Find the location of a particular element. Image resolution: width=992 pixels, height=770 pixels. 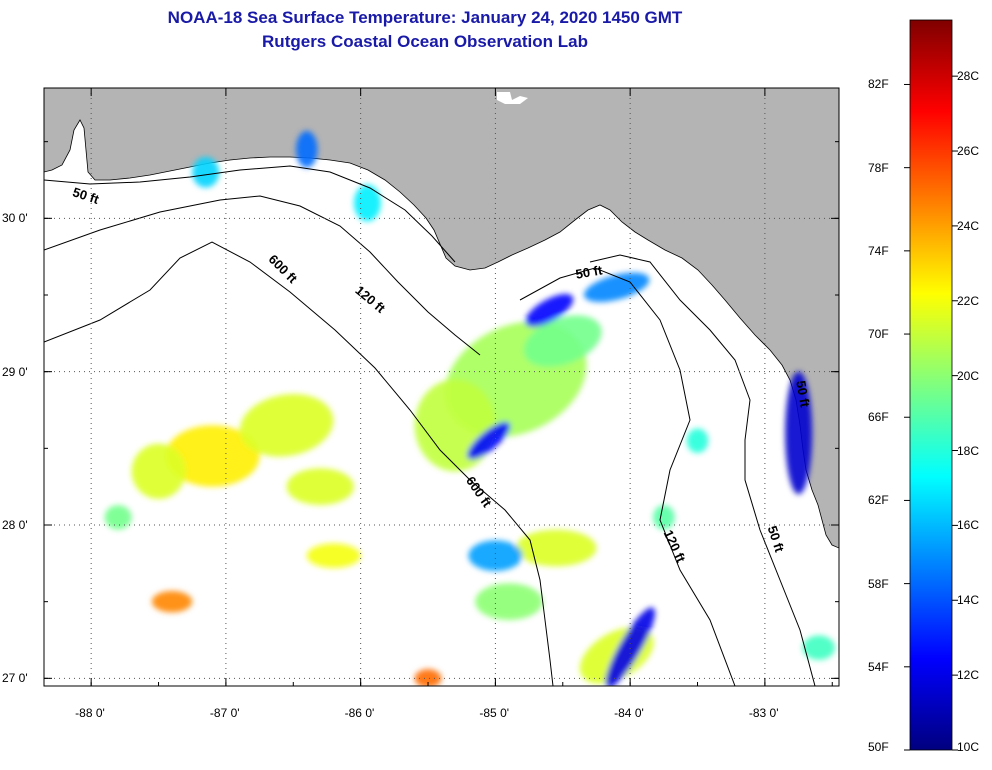

colorbar is located at coordinates (931, 385).